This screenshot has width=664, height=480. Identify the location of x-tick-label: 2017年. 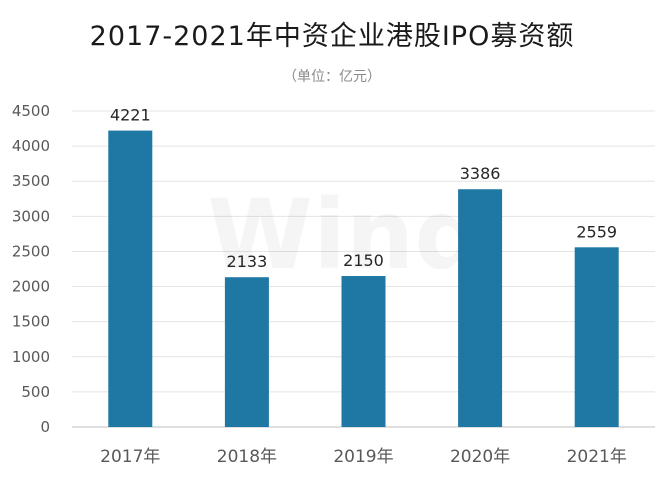
(130, 457).